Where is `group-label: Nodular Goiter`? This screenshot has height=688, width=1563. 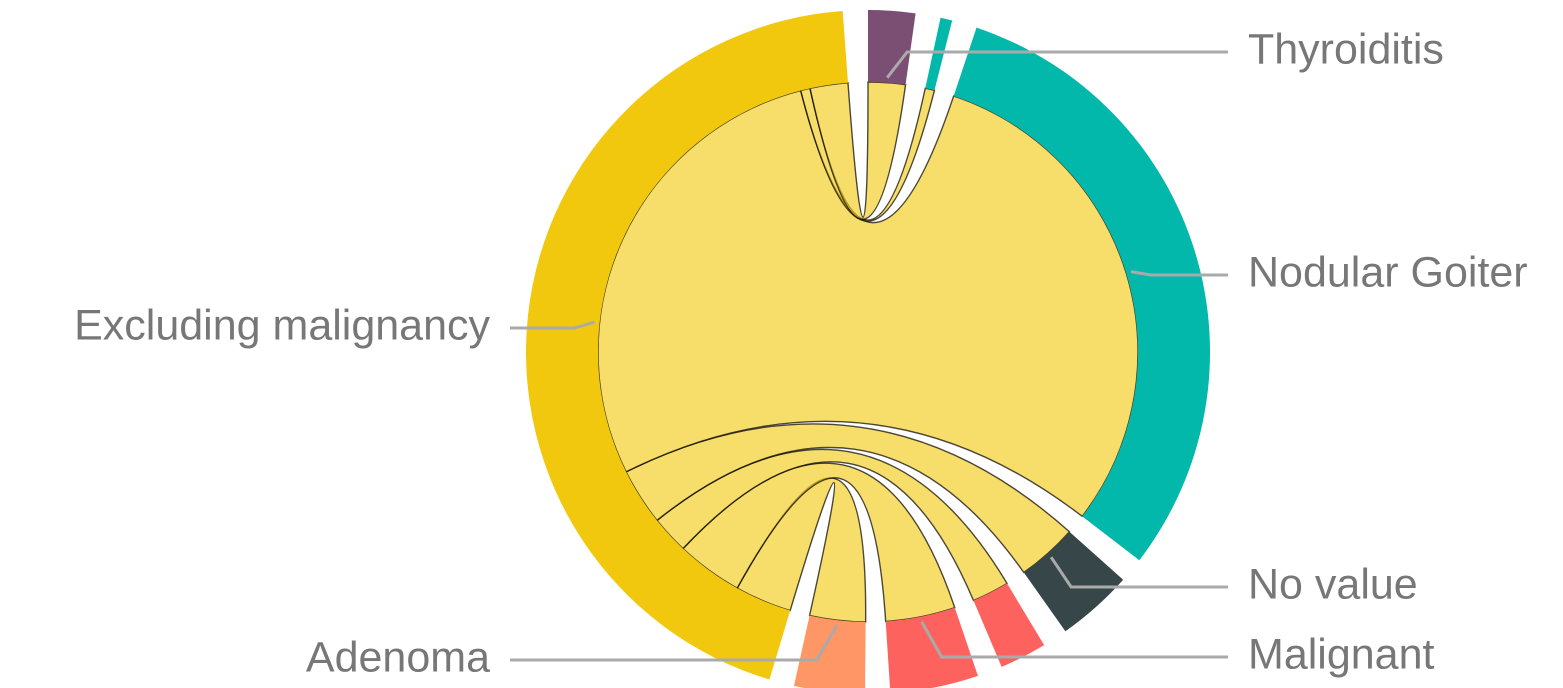
group-label: Nodular Goiter is located at coordinates (1388, 272).